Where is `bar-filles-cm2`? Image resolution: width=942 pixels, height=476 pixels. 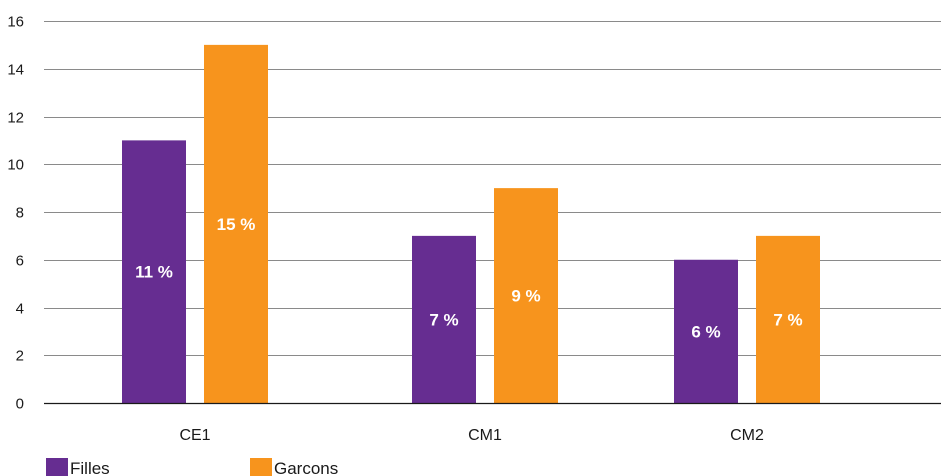 bar-filles-cm2 is located at coordinates (706, 331).